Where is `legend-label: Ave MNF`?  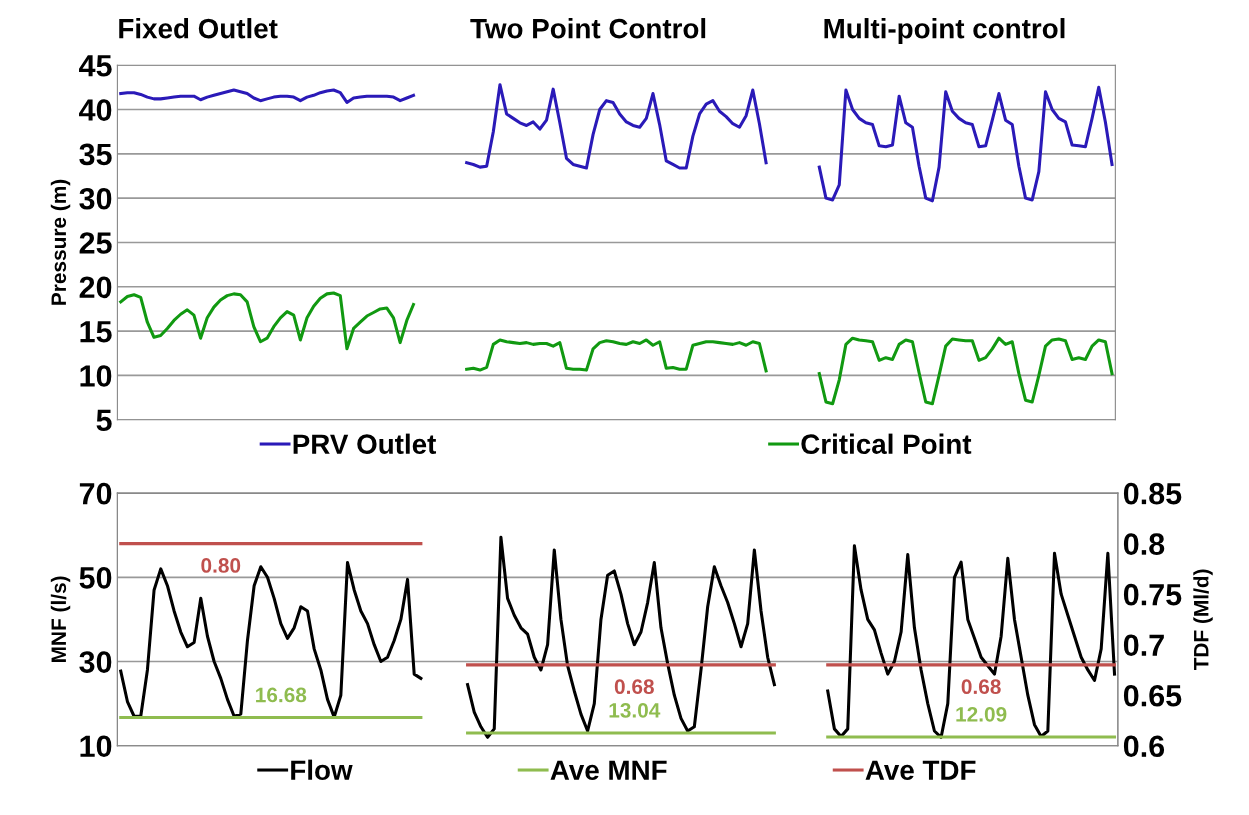 legend-label: Ave MNF is located at coordinates (608, 770).